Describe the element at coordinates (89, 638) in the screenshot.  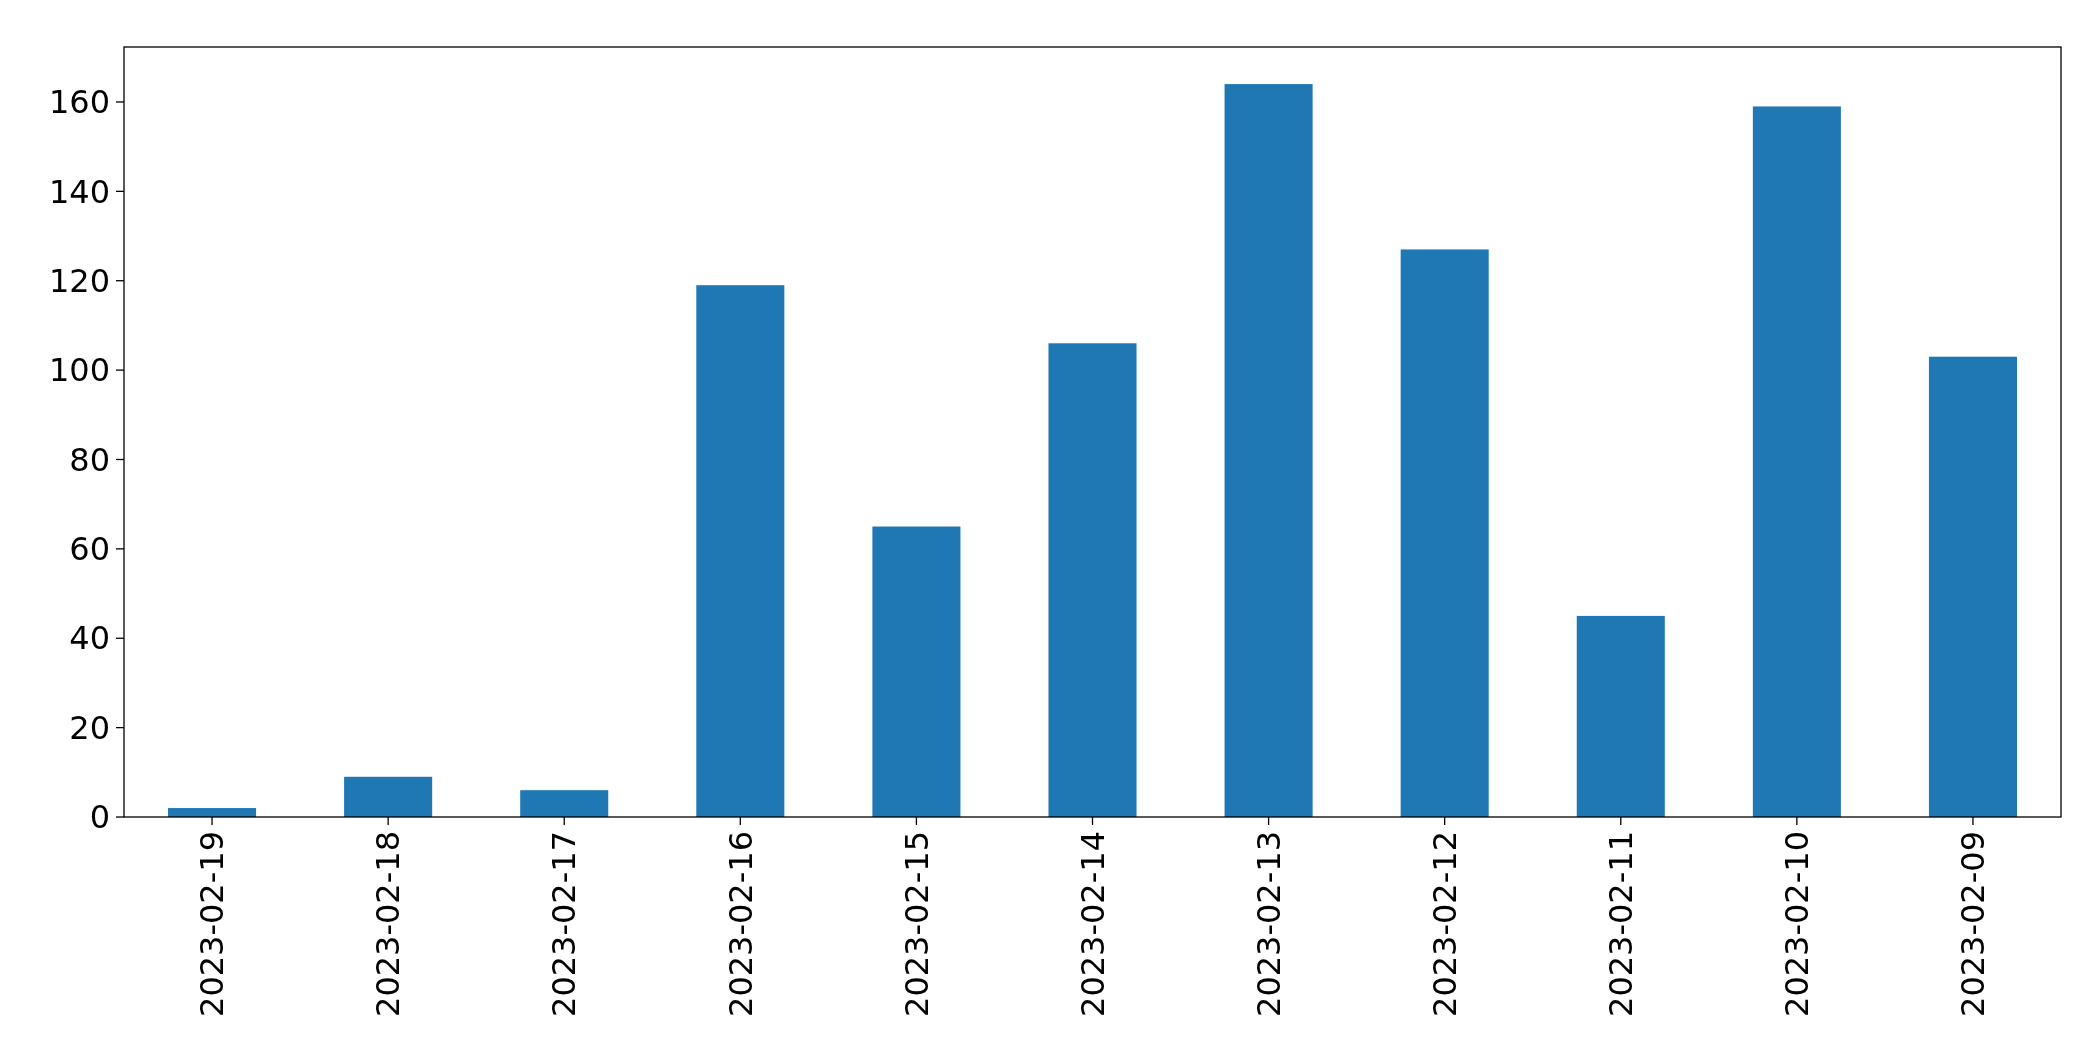
I see `y-tick-label: 40` at that location.